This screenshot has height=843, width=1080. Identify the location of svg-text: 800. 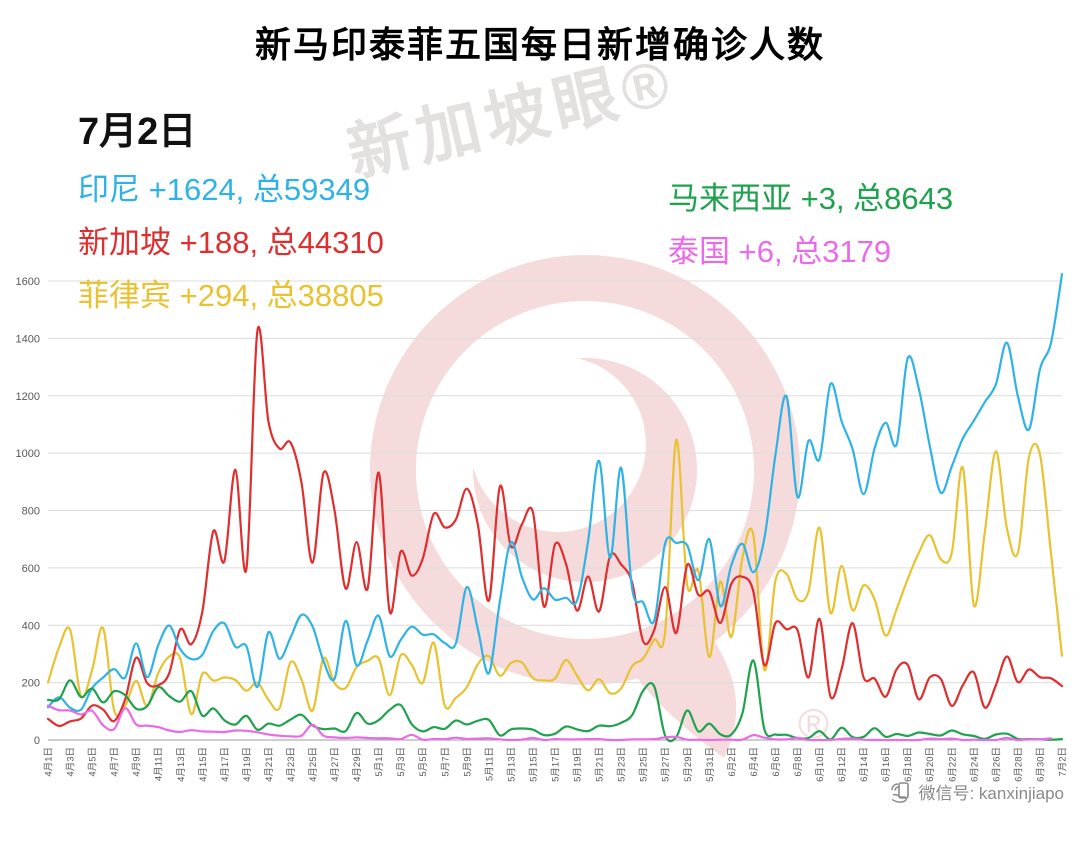
(31, 512).